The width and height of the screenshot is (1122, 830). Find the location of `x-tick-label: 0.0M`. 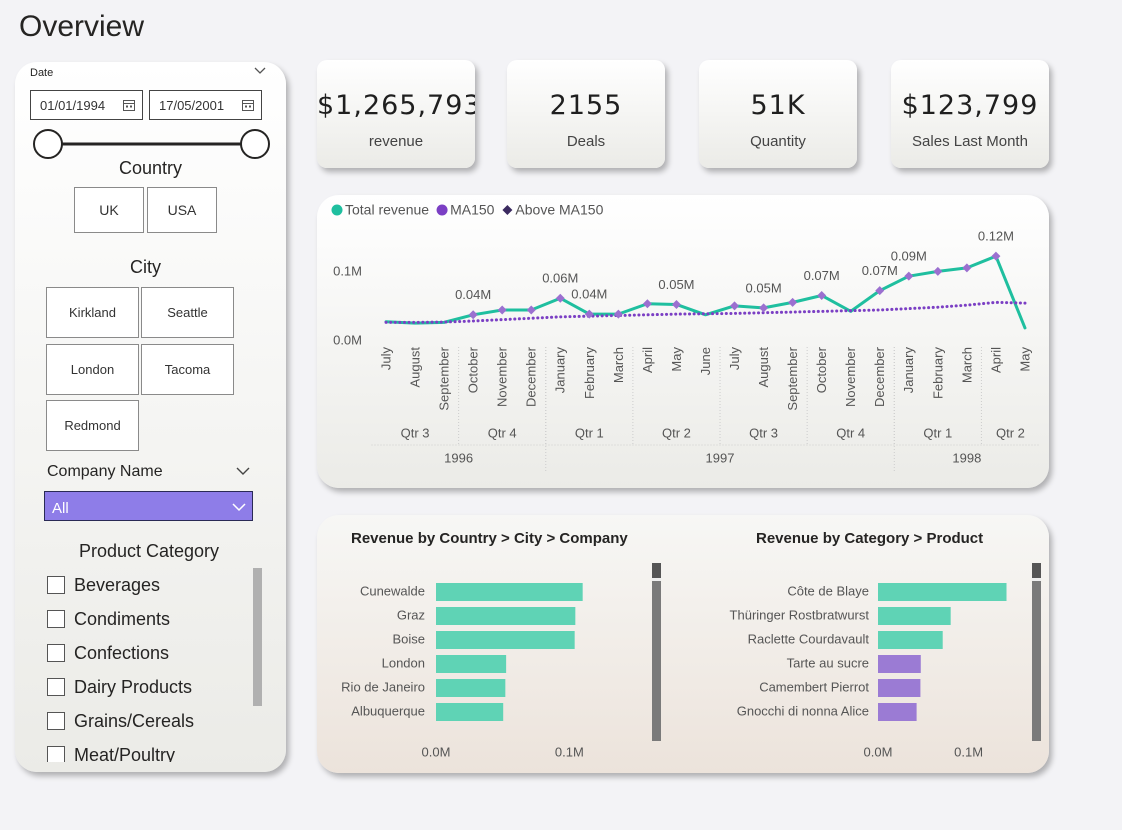

x-tick-label: 0.0M is located at coordinates (436, 751).